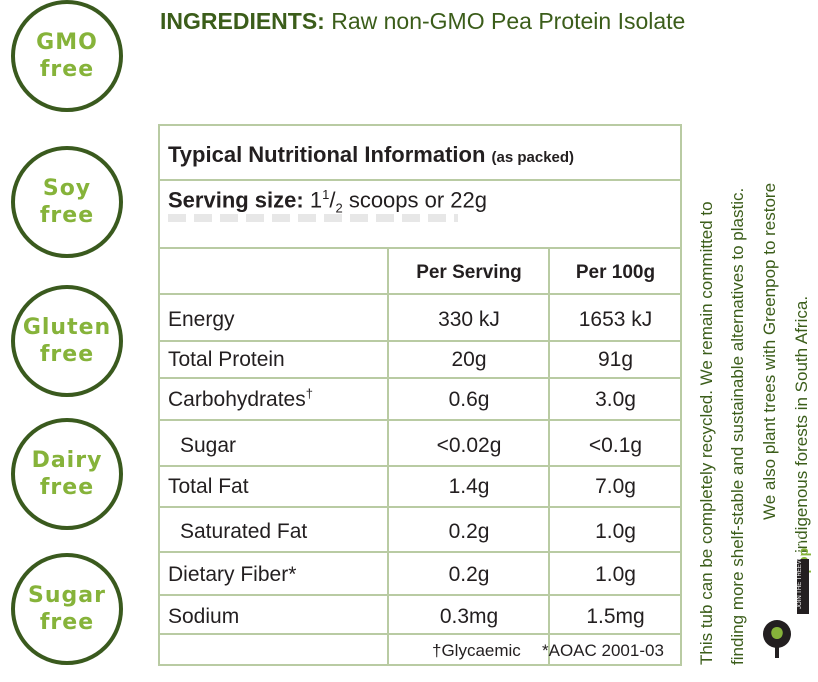 The height and width of the screenshot is (682, 818). I want to click on row-label: Sugar, so click(208, 445).